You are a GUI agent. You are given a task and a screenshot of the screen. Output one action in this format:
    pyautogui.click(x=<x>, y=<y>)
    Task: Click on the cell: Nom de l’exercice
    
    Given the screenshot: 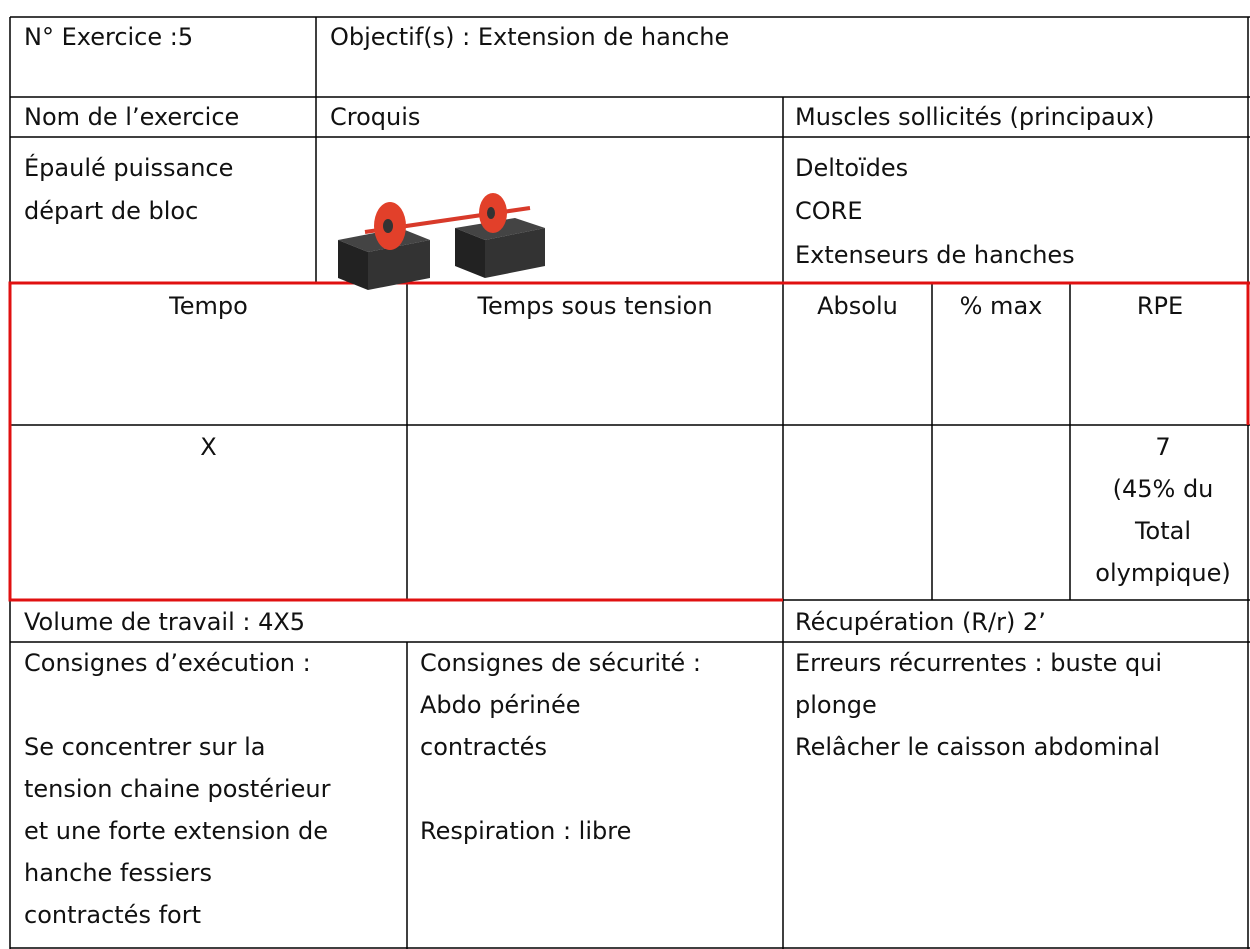 What is the action you would take?
    pyautogui.click(x=132, y=117)
    